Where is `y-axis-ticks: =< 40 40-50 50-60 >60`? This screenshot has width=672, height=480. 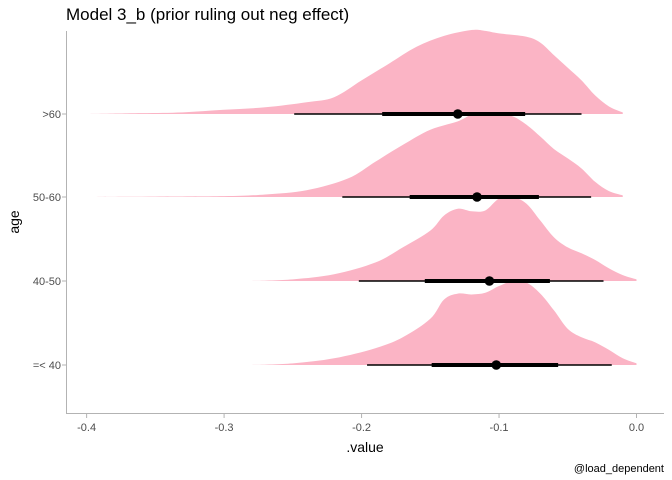 y-axis-ticks: =< 40 40-50 50-60 >60 is located at coordinates (49, 240).